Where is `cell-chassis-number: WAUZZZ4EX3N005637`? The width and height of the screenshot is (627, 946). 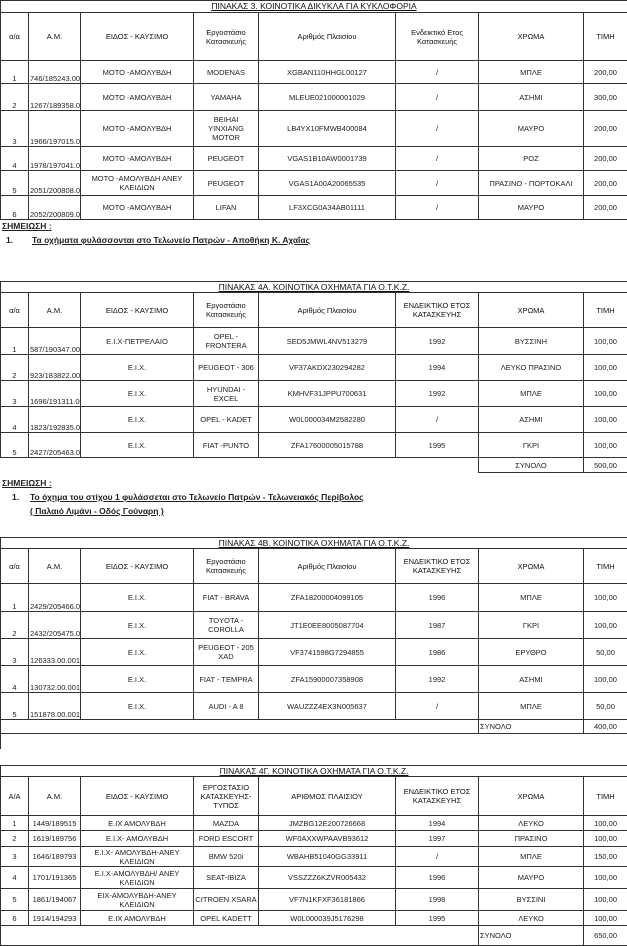 cell-chassis-number: WAUZZZ4EX3N005637 is located at coordinates (327, 706).